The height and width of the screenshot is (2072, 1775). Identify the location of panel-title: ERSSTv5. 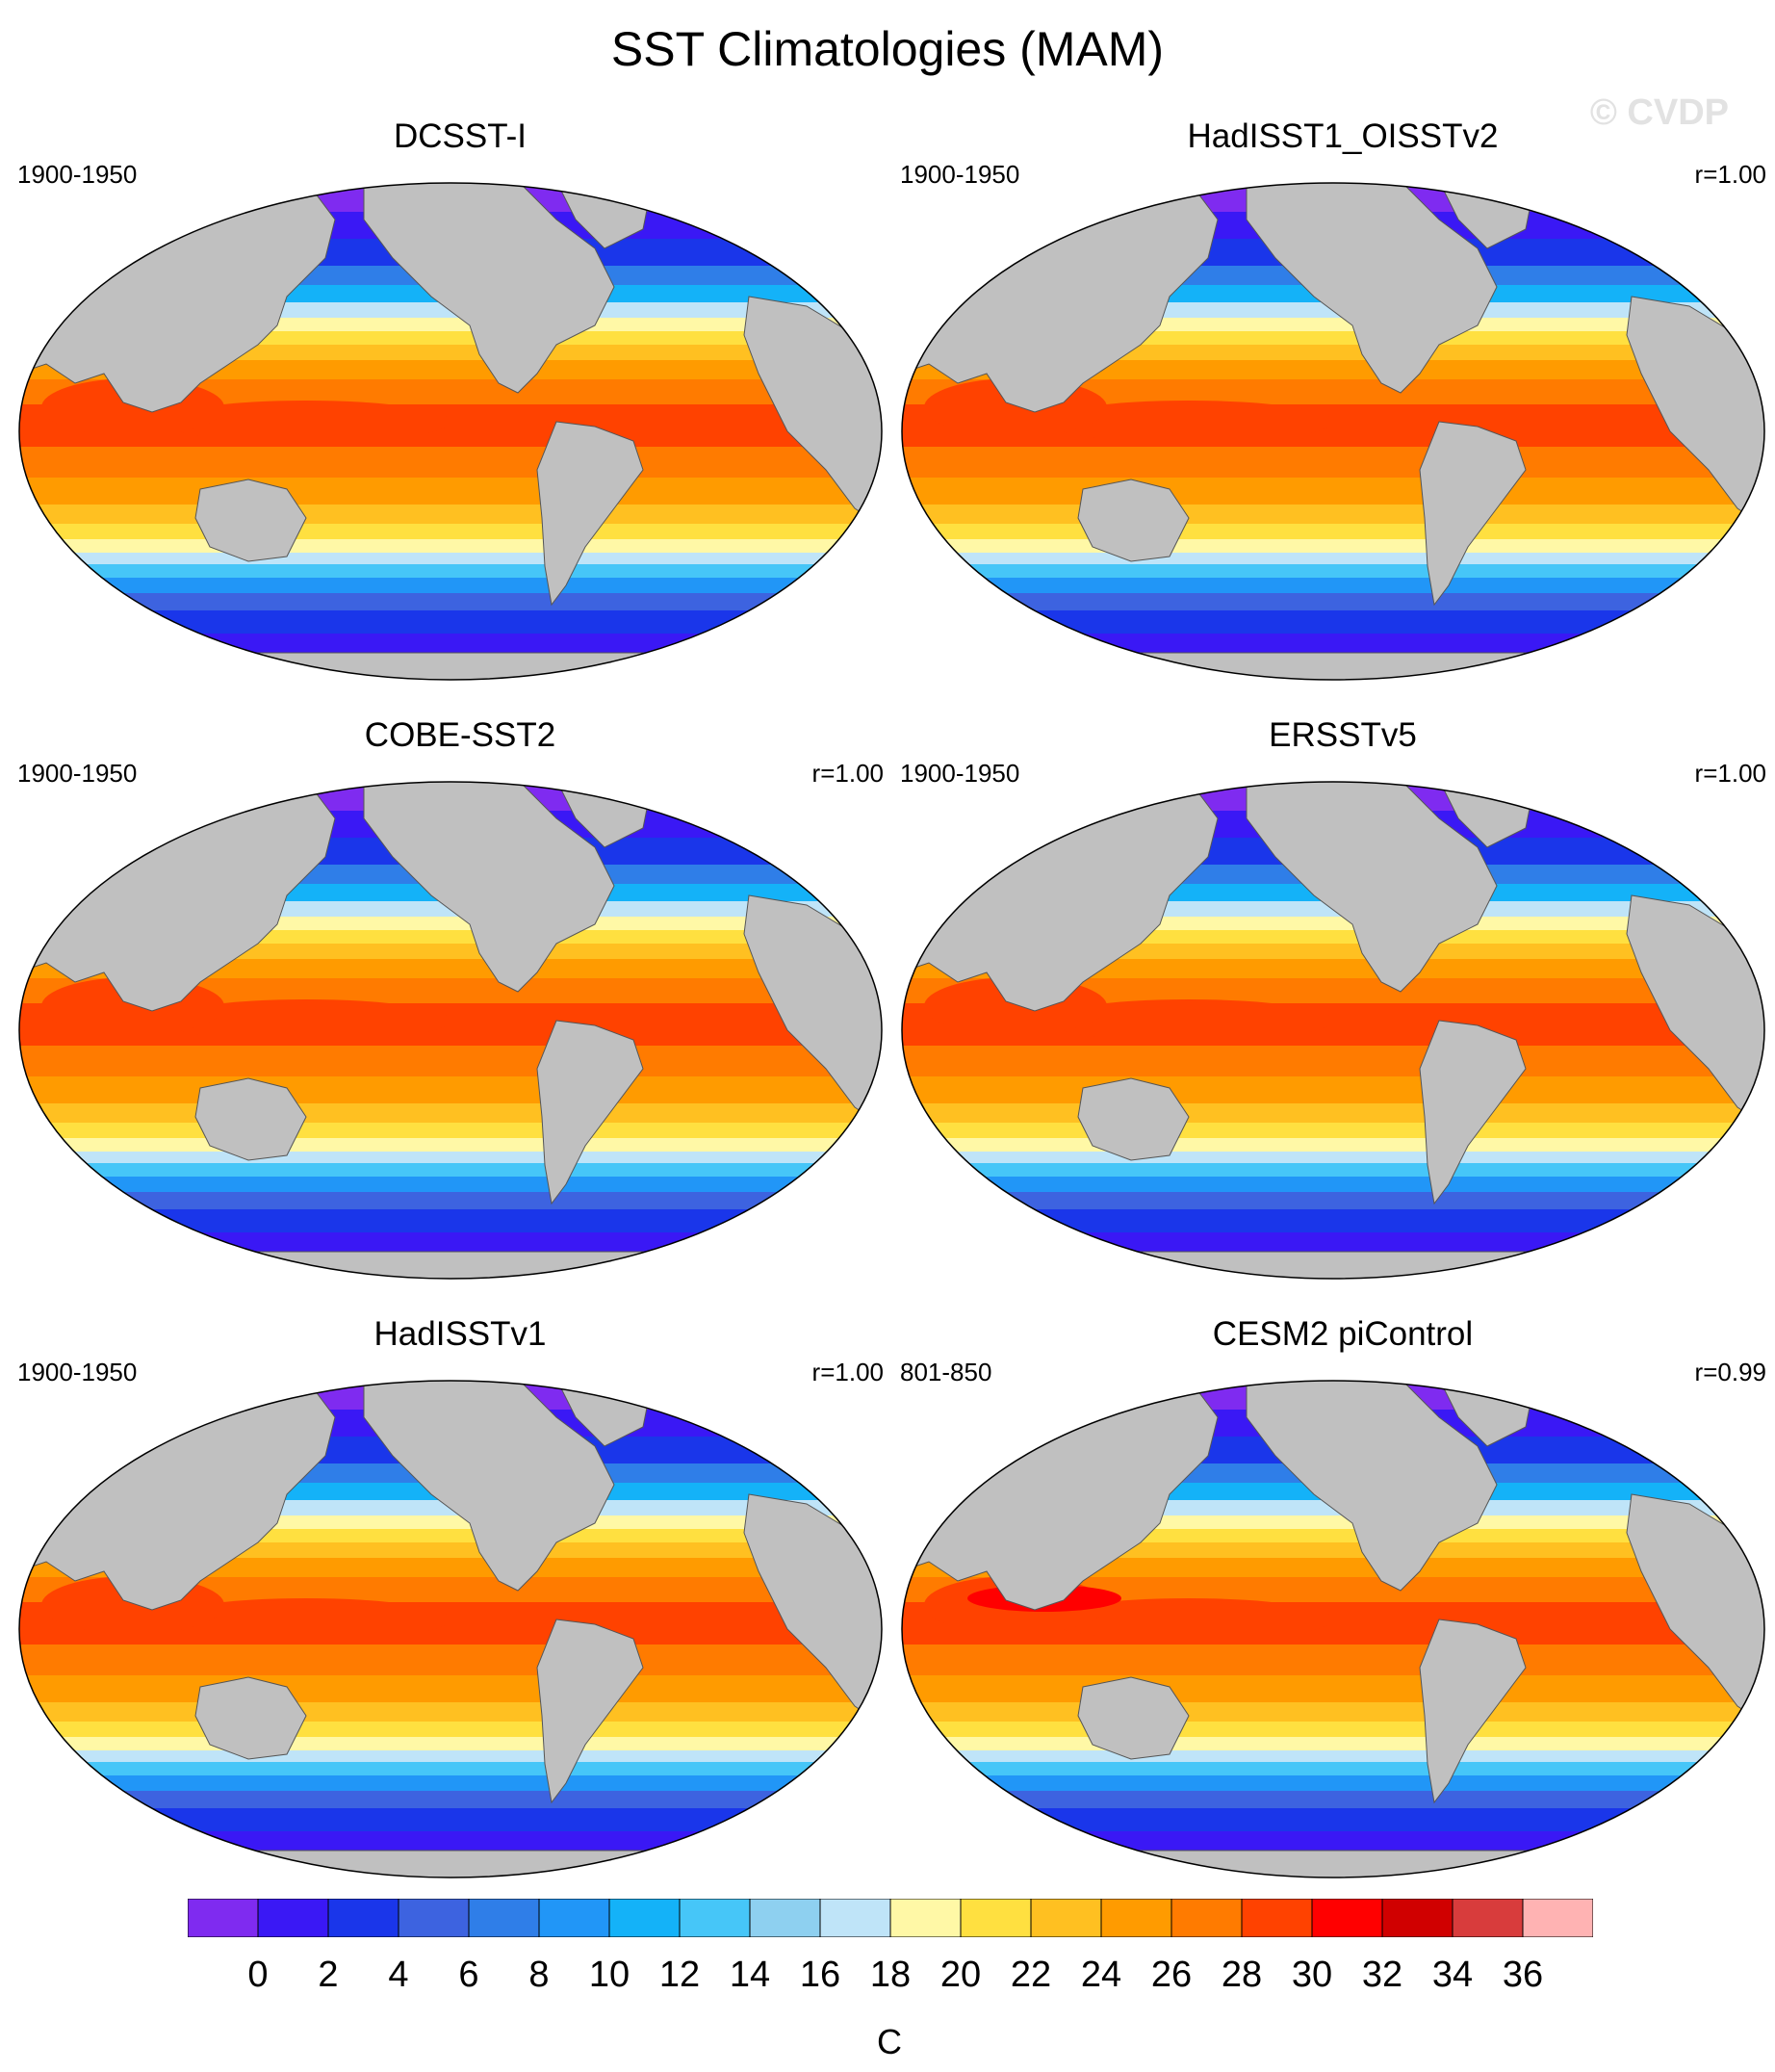
(1343, 735).